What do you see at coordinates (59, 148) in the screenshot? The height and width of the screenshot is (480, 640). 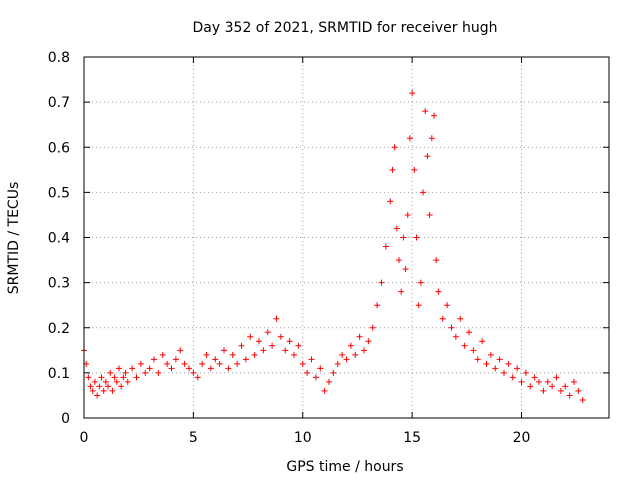 I see `y-tick-label: 0.6` at bounding box center [59, 148].